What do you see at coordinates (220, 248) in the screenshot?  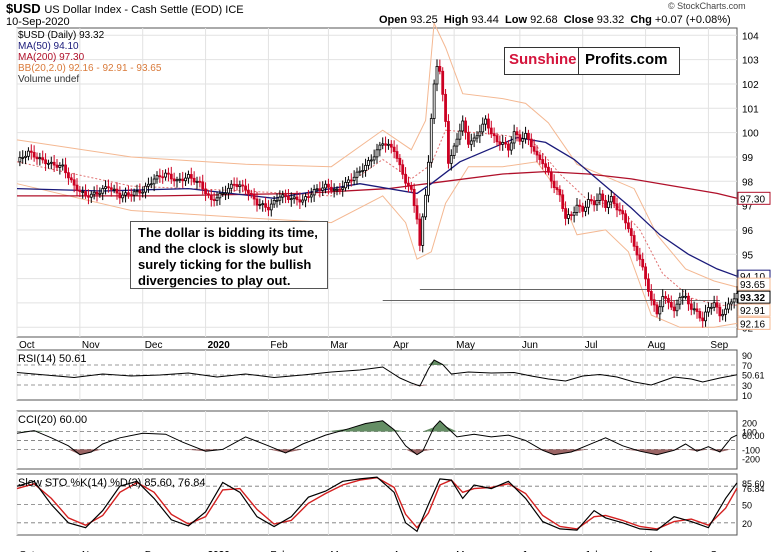 I see `annotation-line: and the clock is slowly but` at bounding box center [220, 248].